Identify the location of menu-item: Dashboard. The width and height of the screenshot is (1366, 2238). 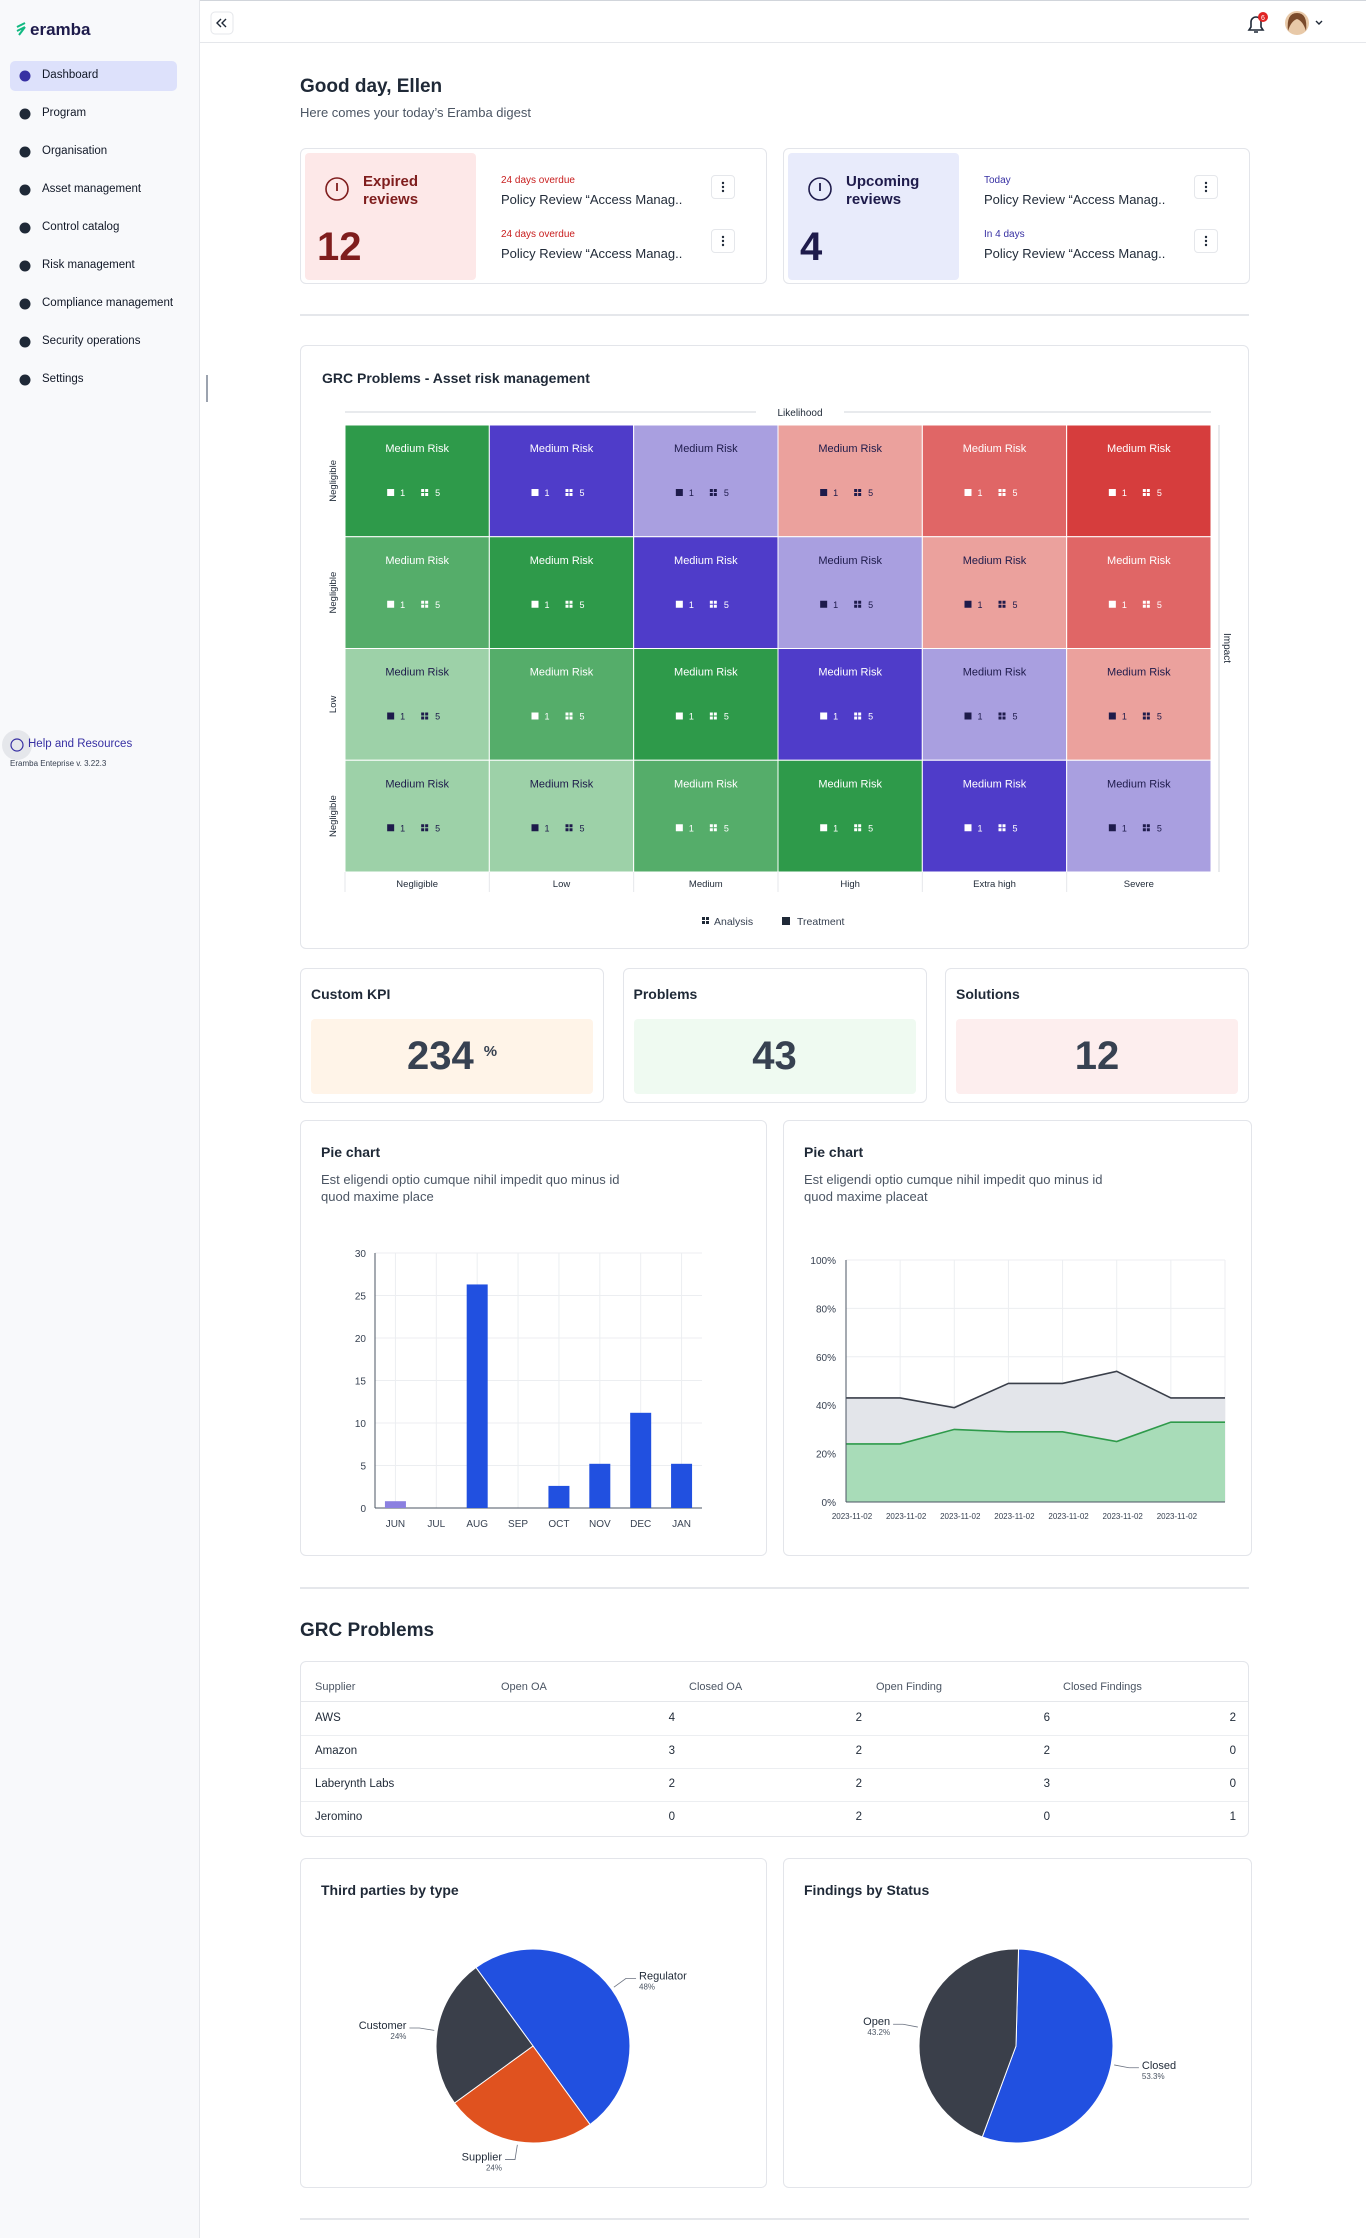
(93, 76).